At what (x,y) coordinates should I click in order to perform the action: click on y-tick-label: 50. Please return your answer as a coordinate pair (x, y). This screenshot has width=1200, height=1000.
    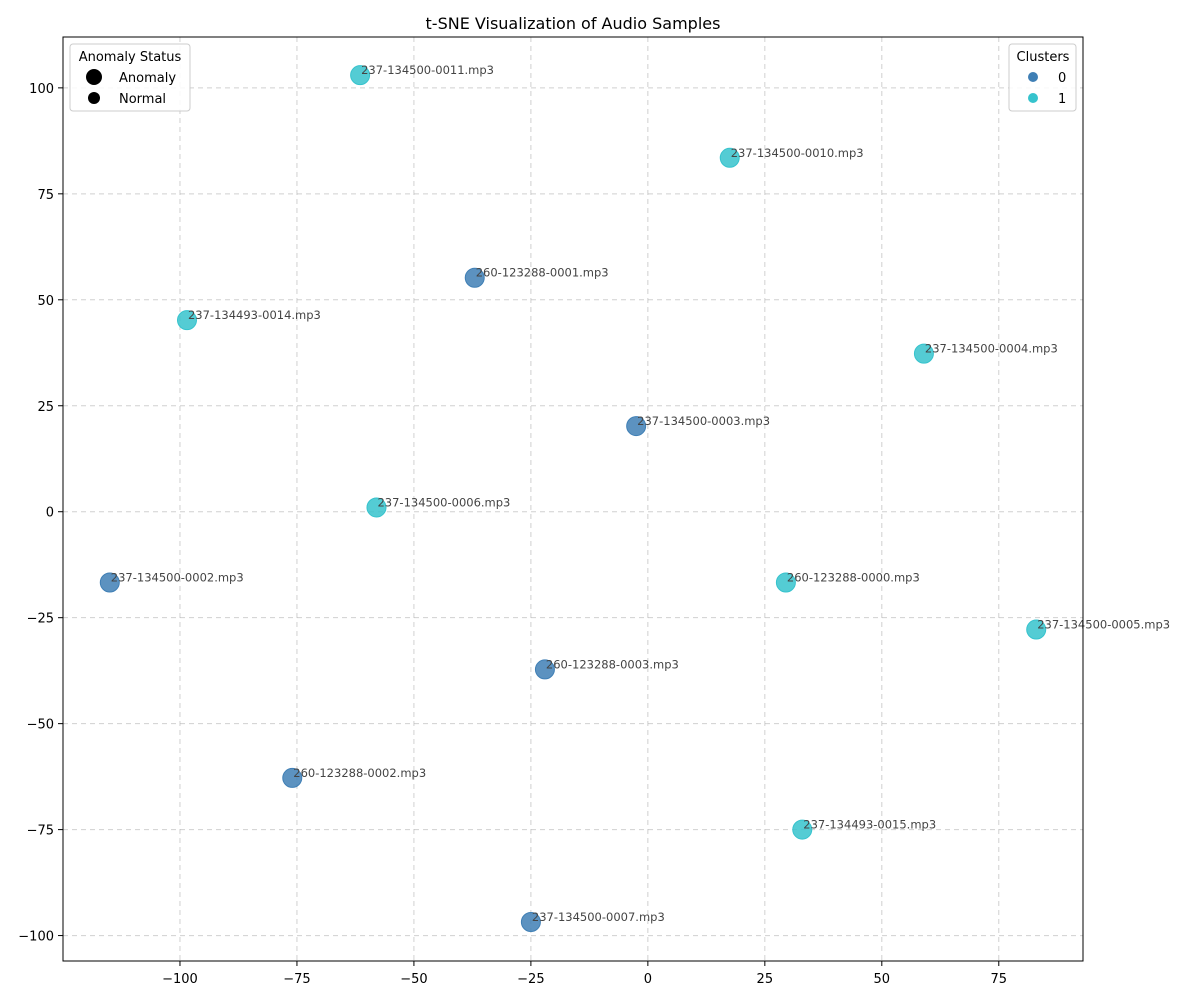
    Looking at the image, I should click on (45, 301).